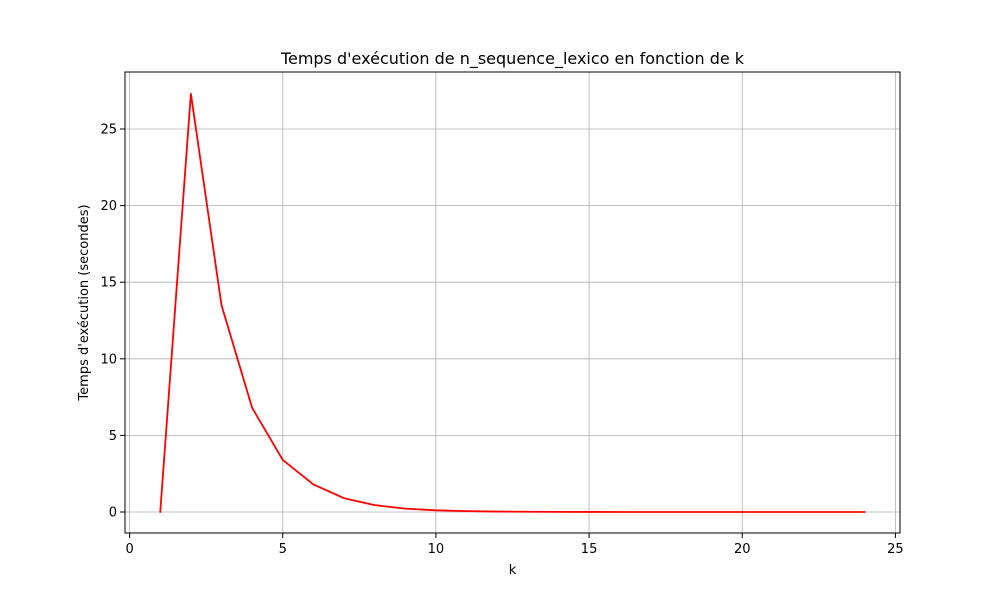 The image size is (1000, 600). I want to click on y-axis-ticks: 0 5 10 15 20 25, so click(112, 321).